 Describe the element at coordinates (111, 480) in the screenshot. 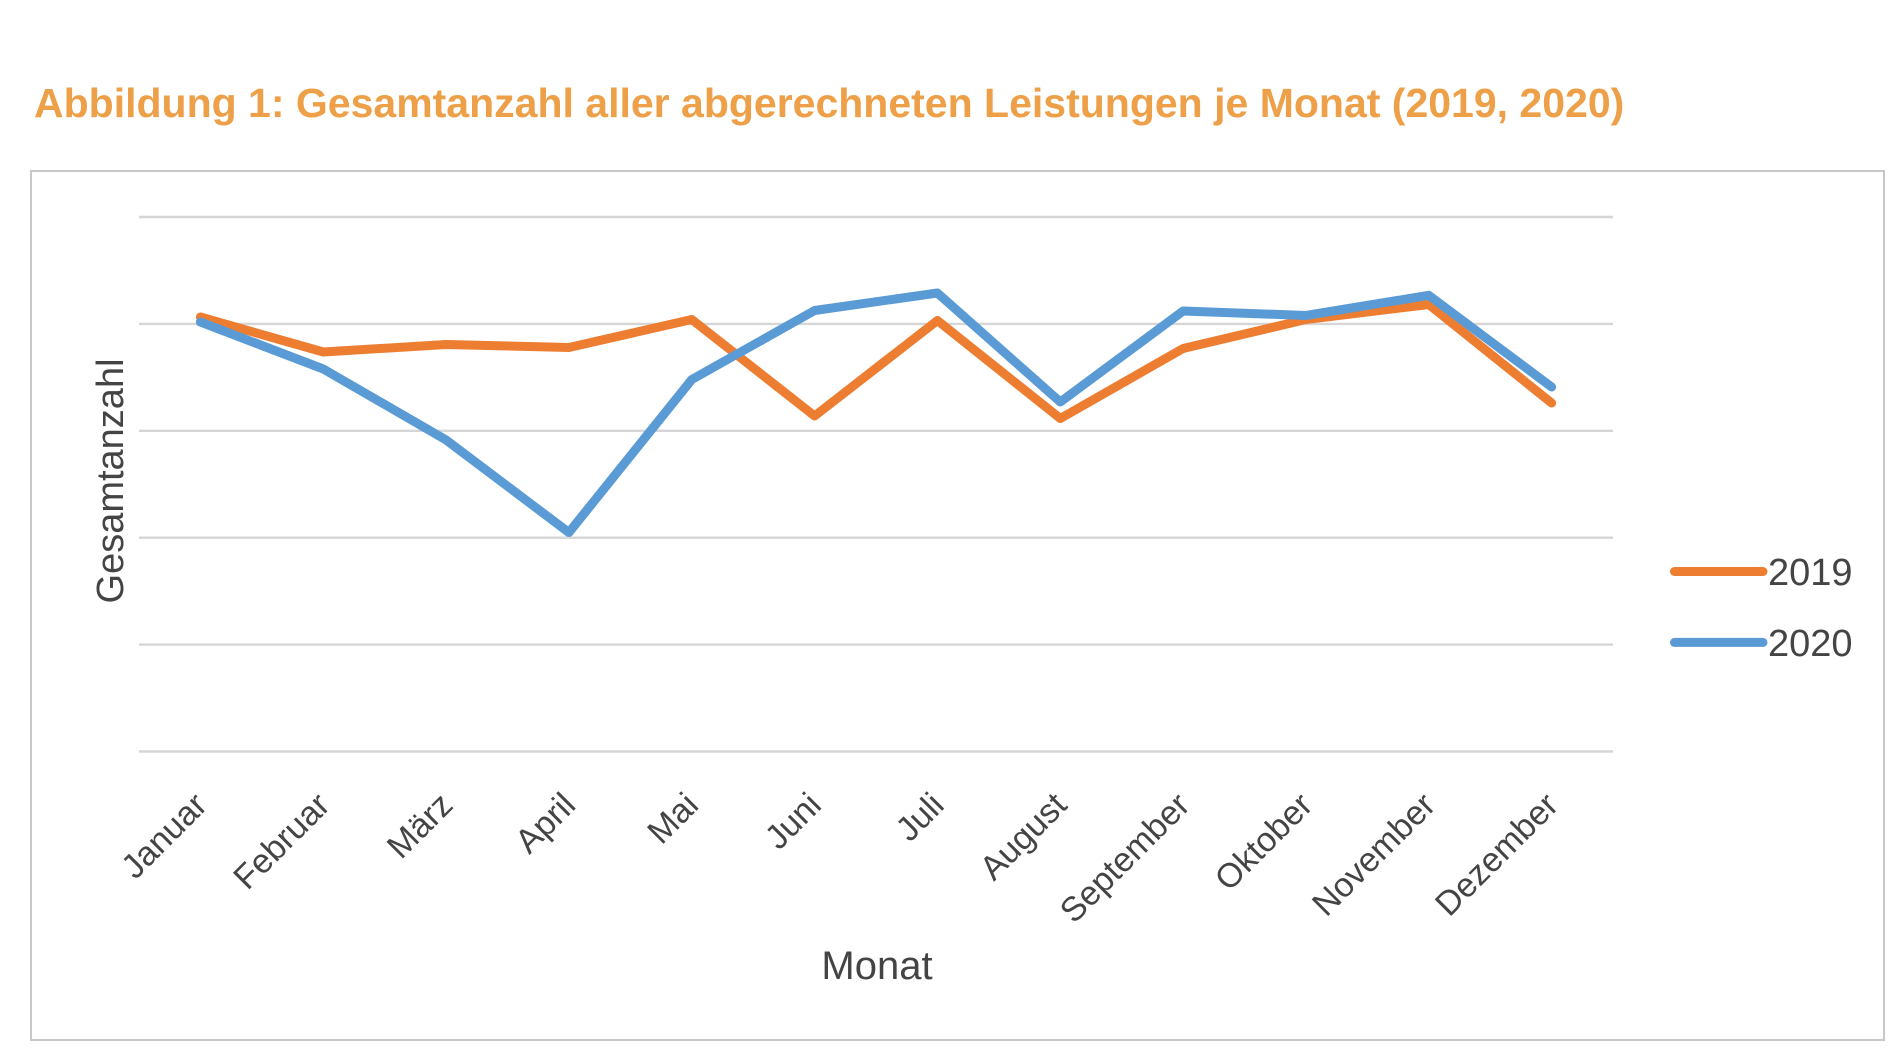

I see `svg-text: Gesamtanzahl` at that location.